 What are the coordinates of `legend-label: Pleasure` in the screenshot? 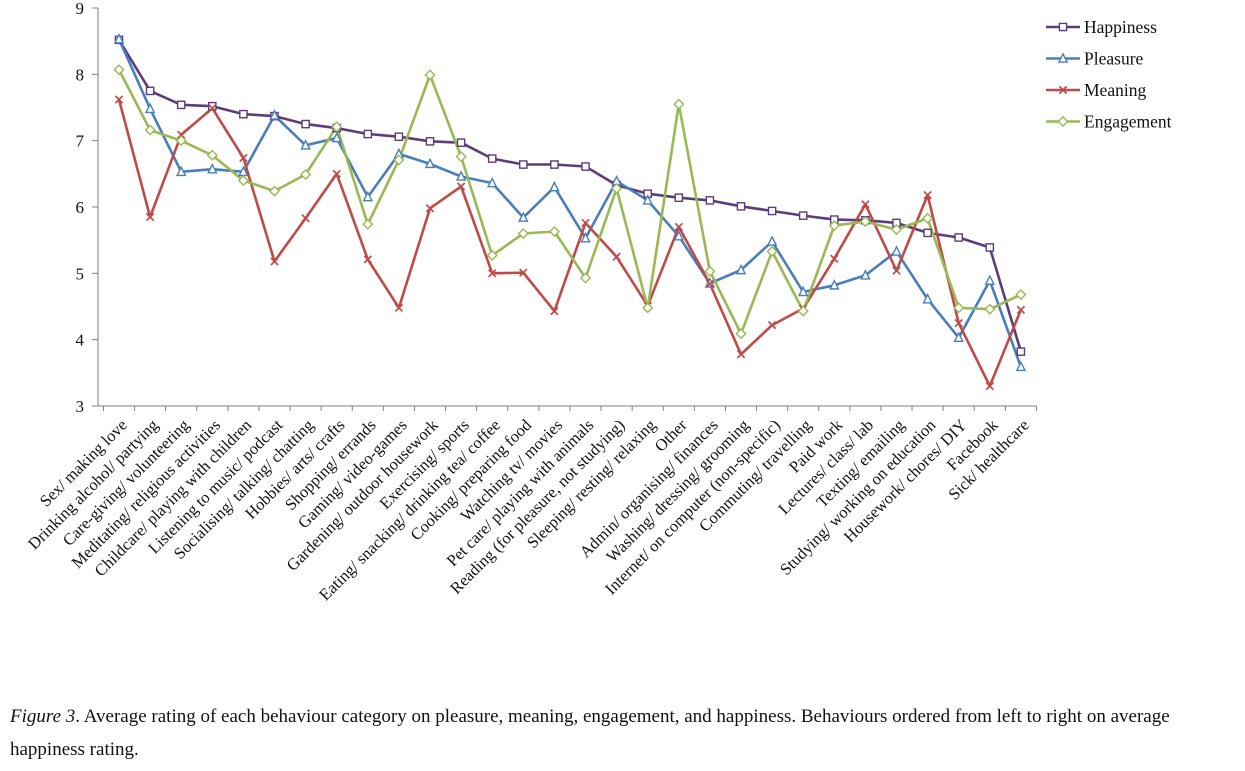 It's located at (1114, 59).